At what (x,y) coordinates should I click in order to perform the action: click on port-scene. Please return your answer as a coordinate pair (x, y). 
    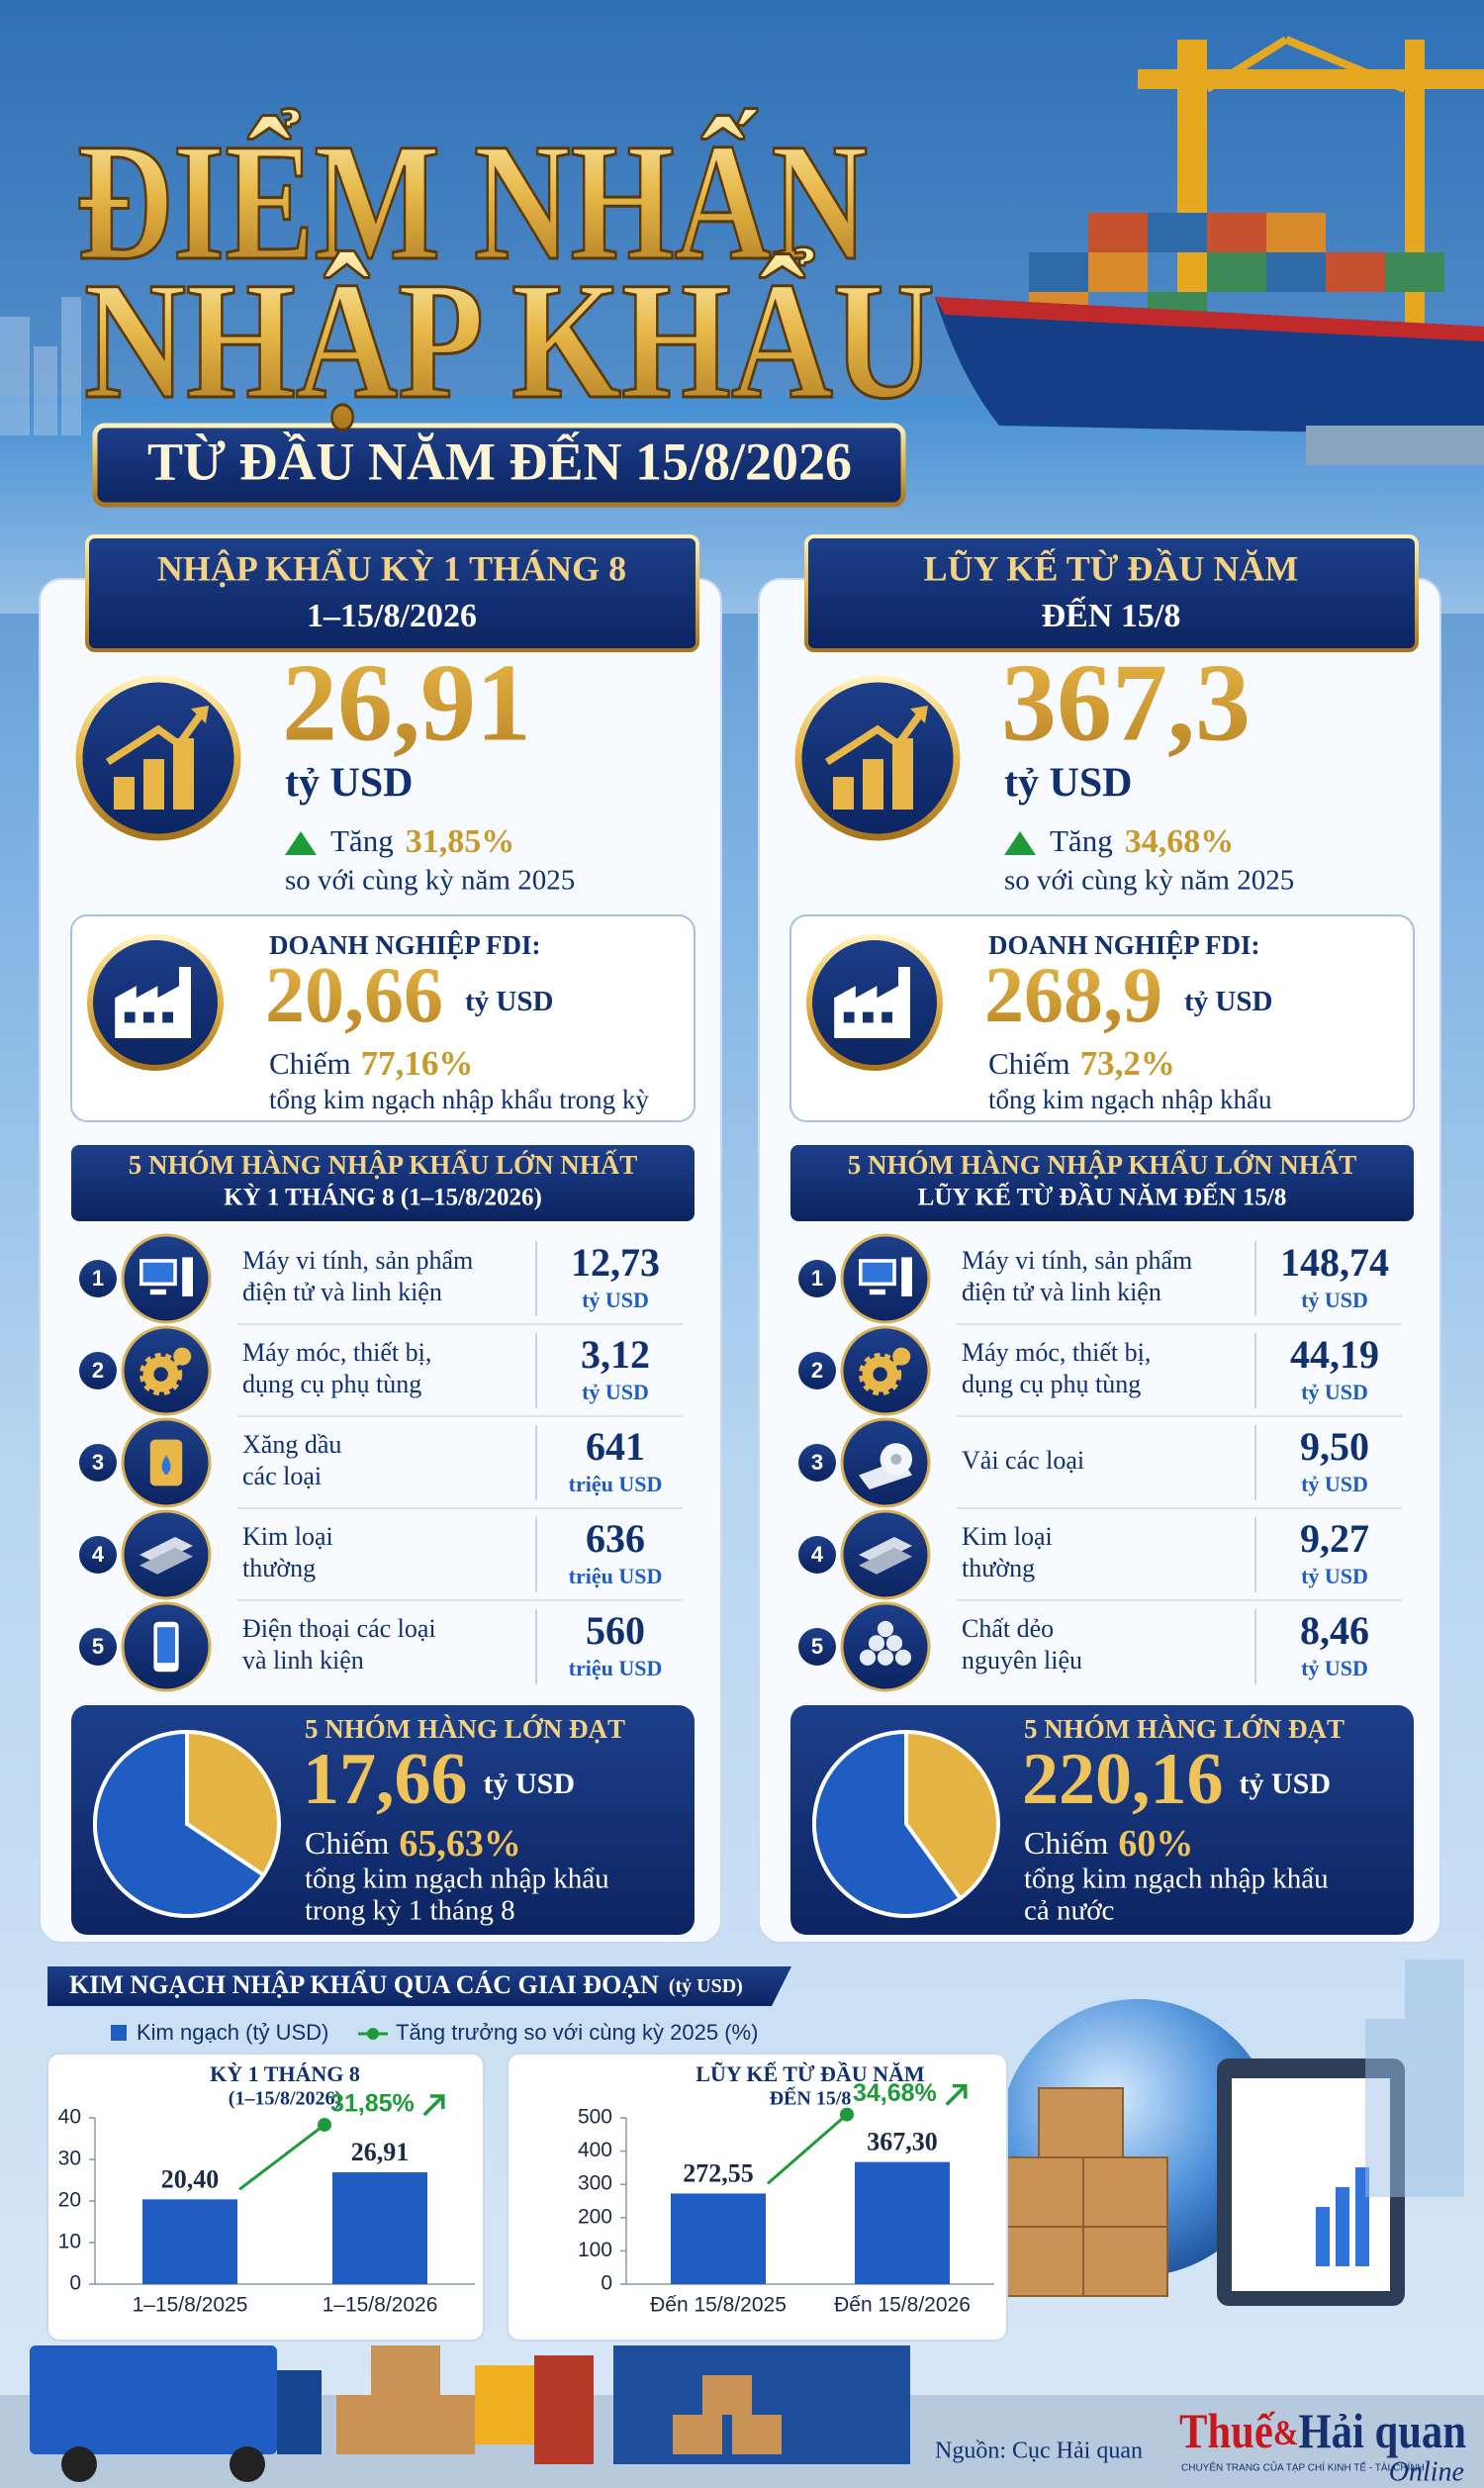
    Looking at the image, I should click on (1209, 250).